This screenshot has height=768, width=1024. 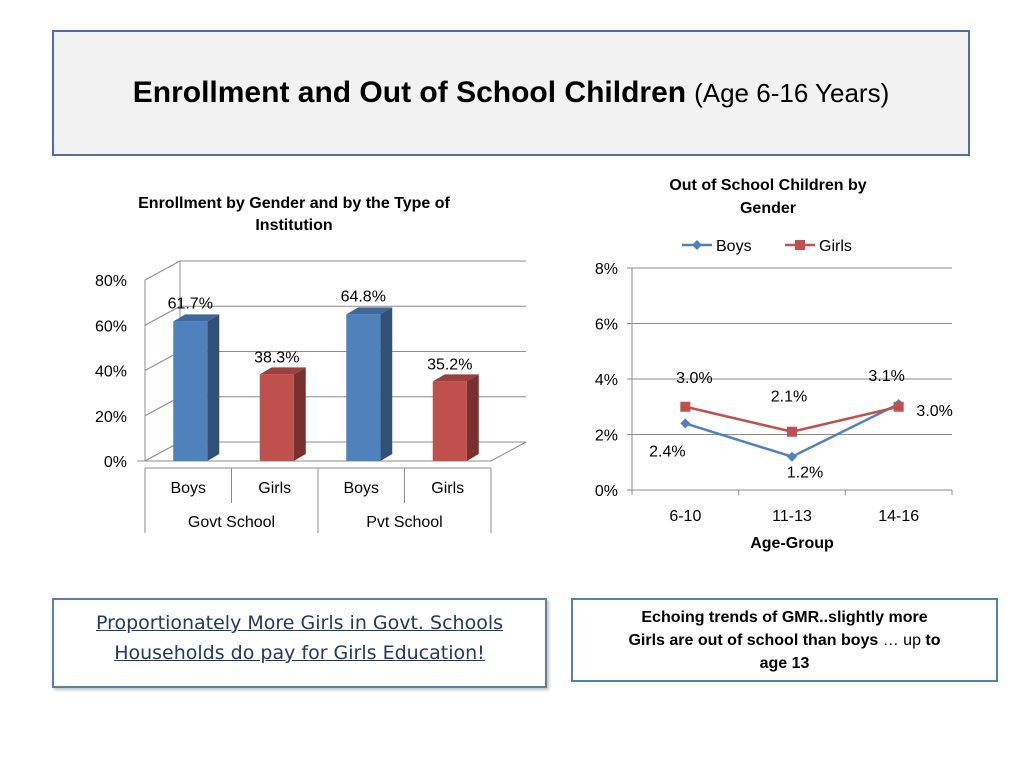 I want to click on right-note-text-5: age 13, so click(x=784, y=663).